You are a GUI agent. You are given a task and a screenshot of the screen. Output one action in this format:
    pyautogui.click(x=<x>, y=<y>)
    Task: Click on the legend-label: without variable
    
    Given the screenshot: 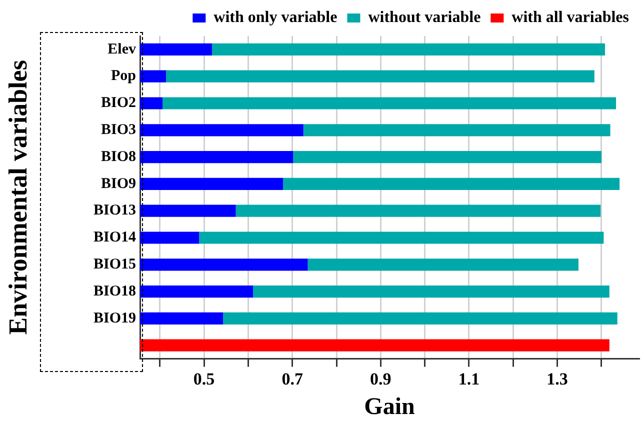 What is the action you would take?
    pyautogui.click(x=424, y=17)
    